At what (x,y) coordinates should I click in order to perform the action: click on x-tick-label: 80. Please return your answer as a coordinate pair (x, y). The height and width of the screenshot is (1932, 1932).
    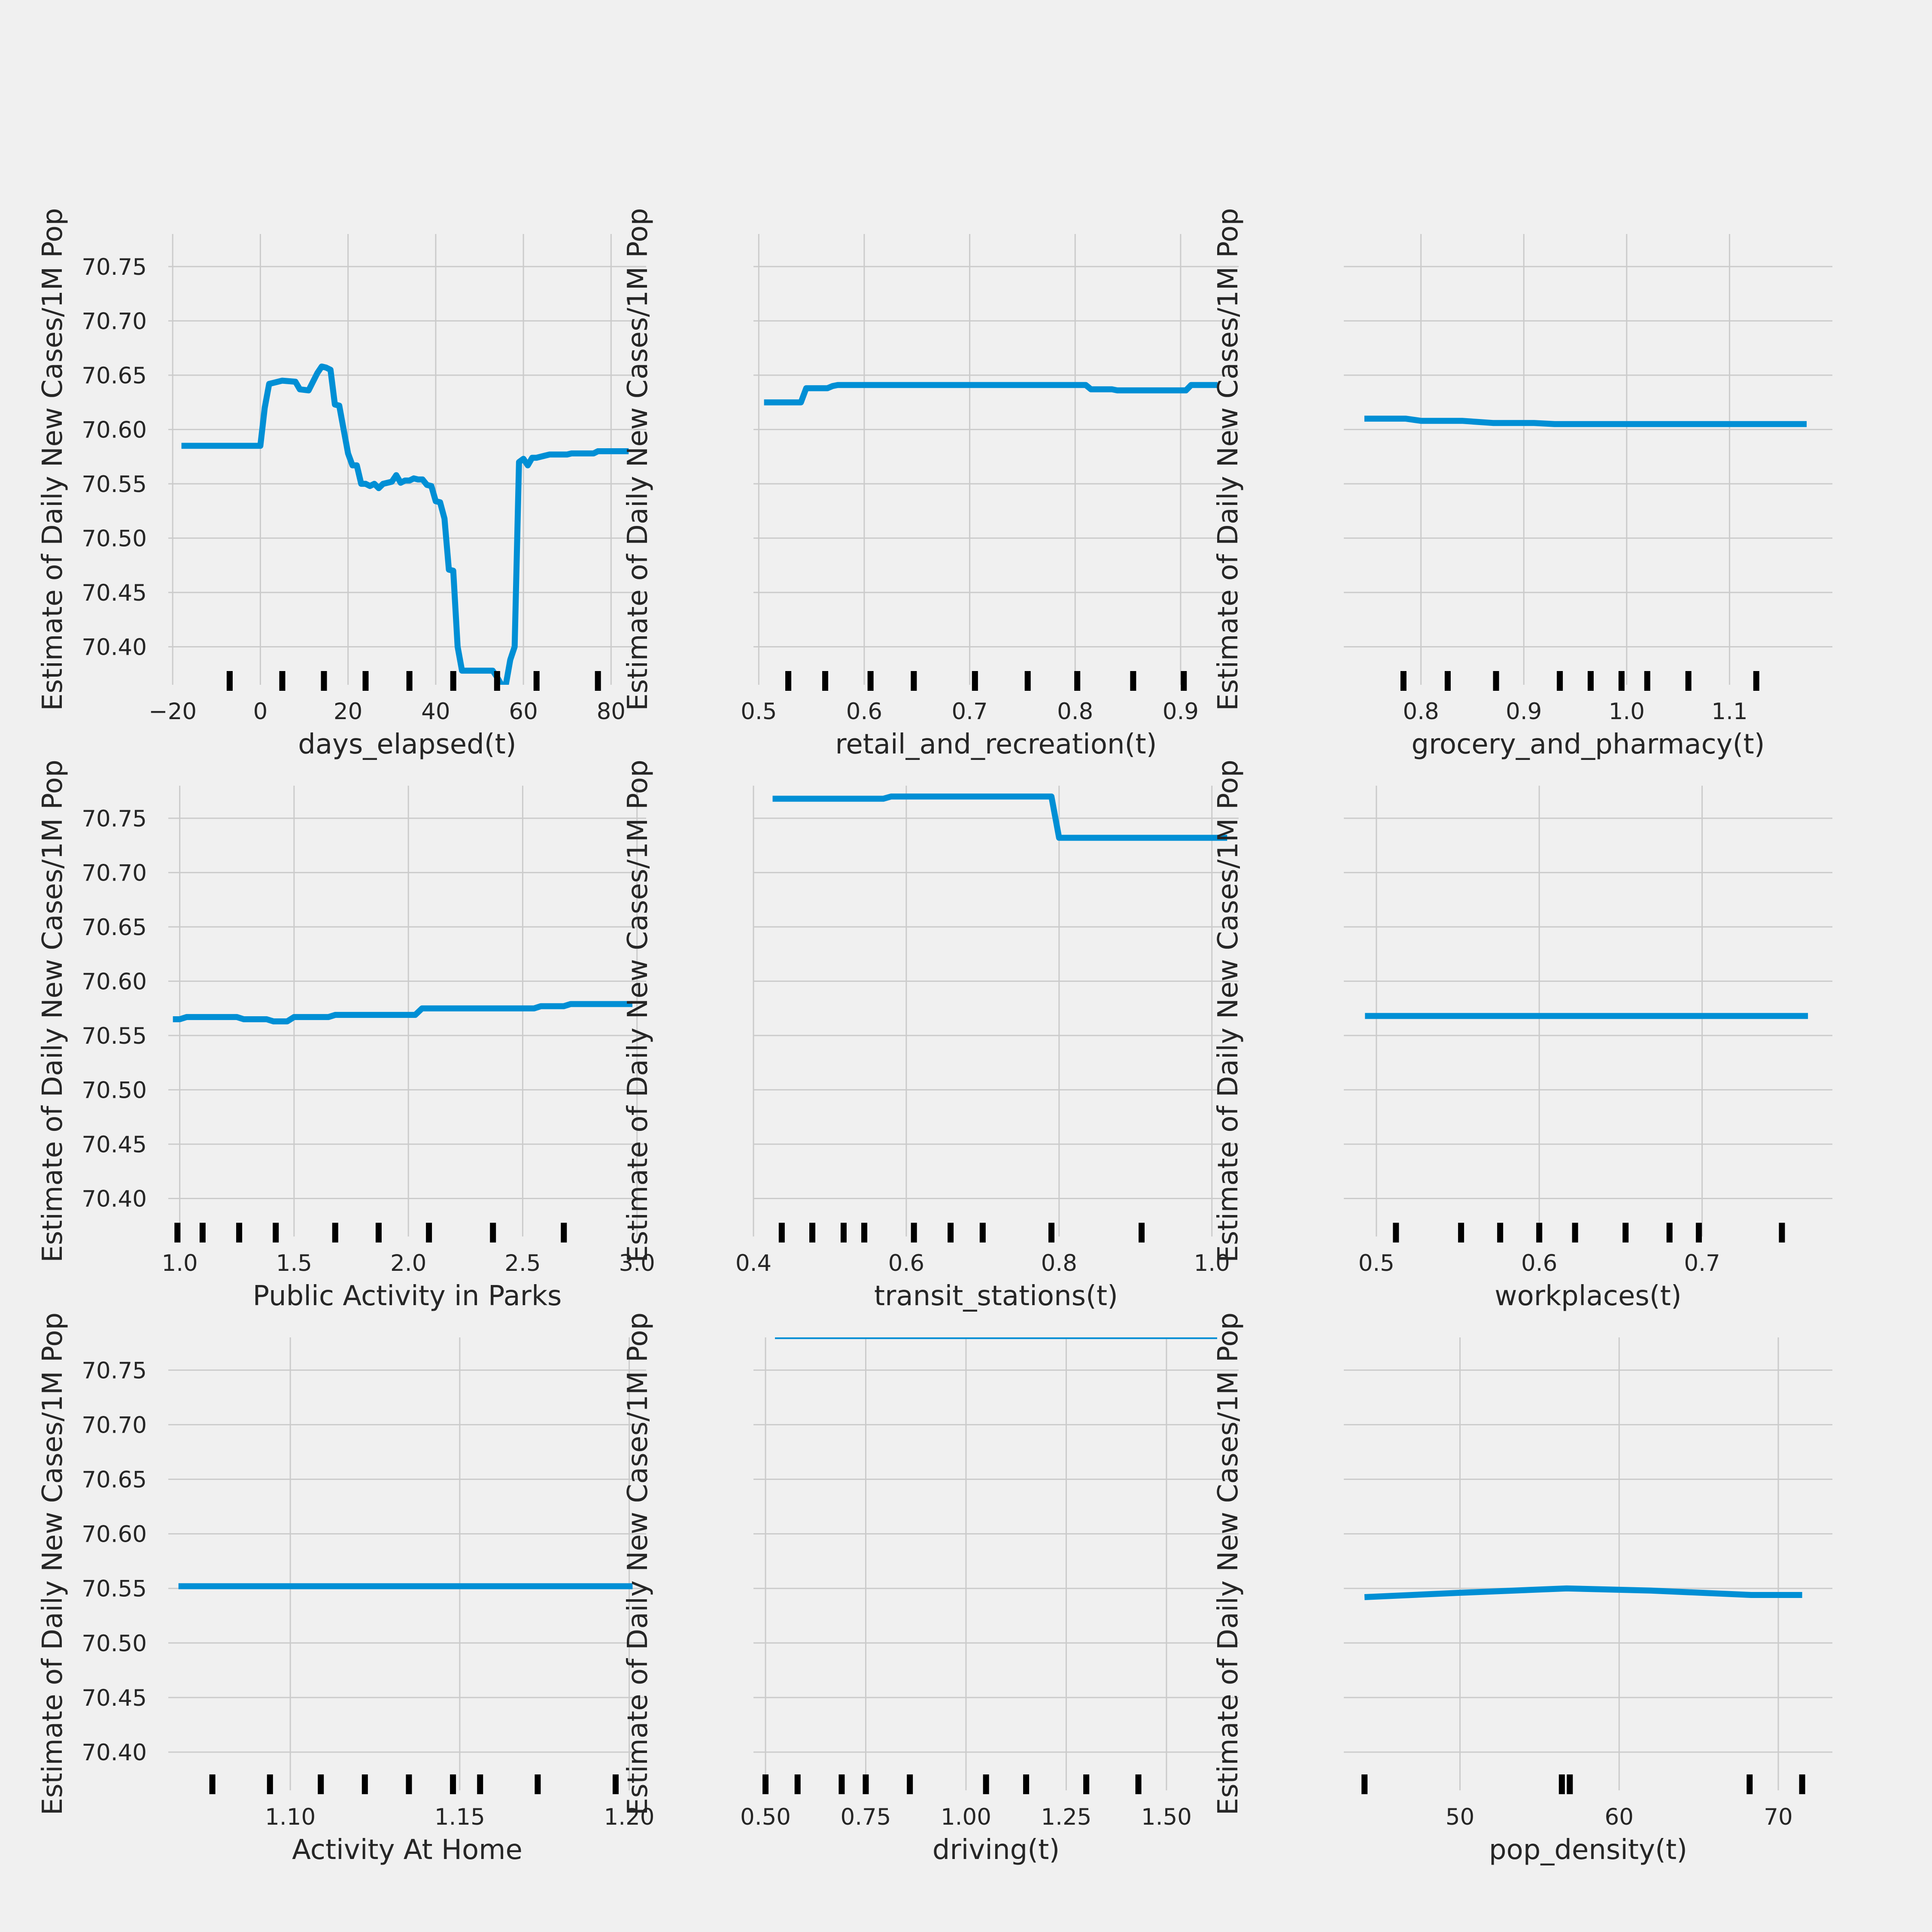
    Looking at the image, I should click on (611, 712).